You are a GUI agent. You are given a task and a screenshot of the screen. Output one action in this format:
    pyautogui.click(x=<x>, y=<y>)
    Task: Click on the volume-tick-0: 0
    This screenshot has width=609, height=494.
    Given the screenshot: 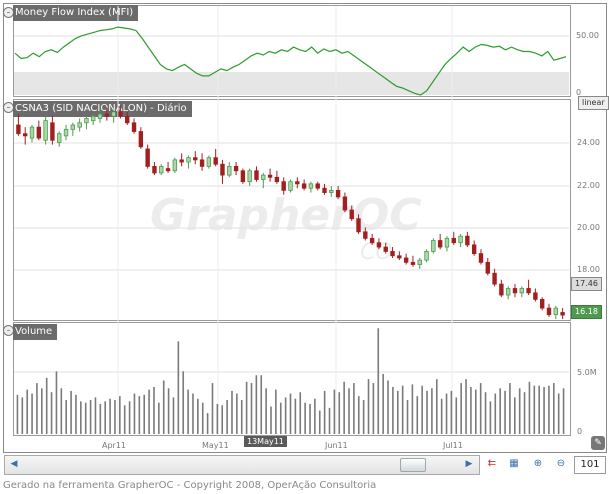 What is the action you would take?
    pyautogui.click(x=580, y=431)
    